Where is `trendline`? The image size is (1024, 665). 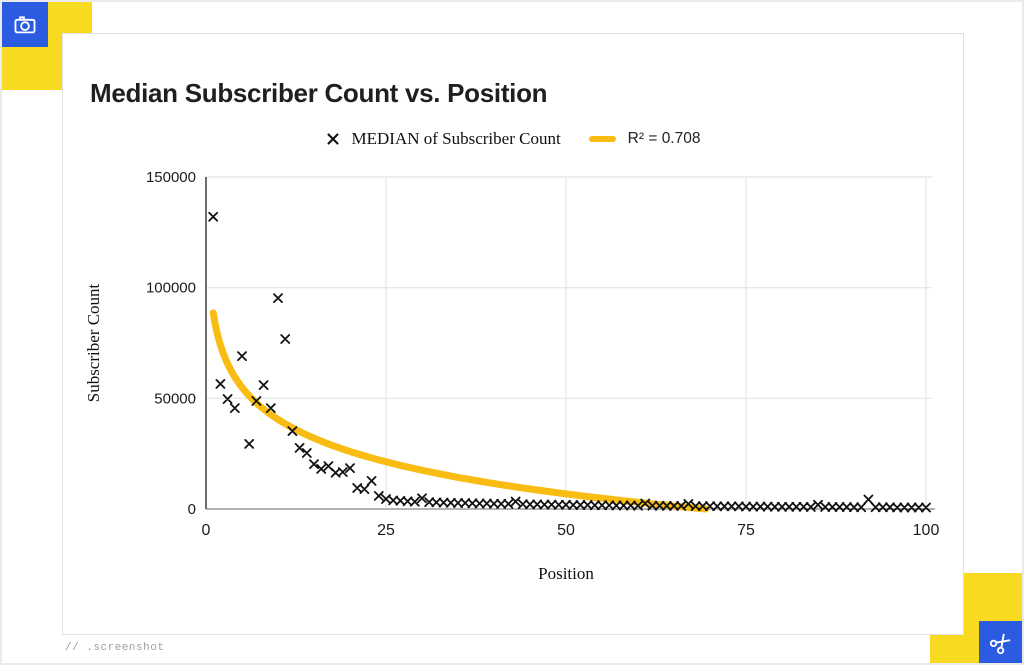
trendline is located at coordinates (459, 411).